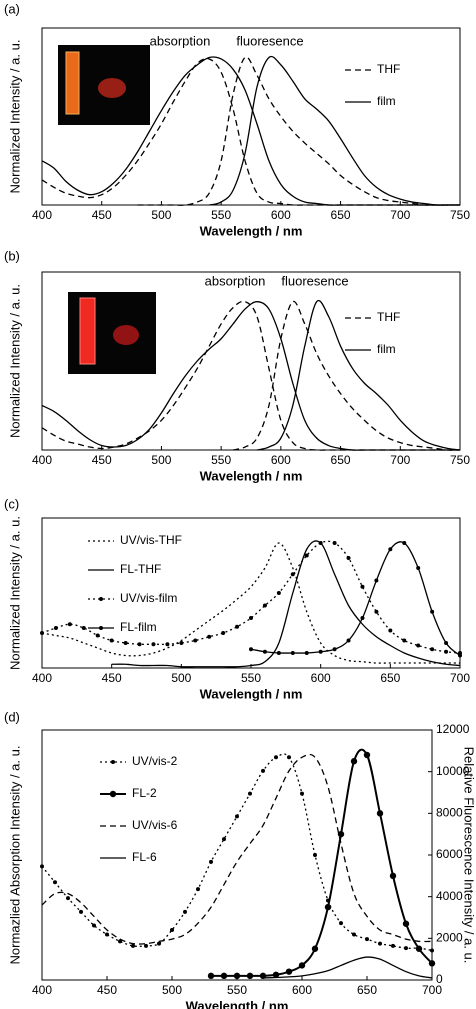 This screenshot has width=476, height=1009. I want to click on y2-tick-label: 0, so click(439, 979).